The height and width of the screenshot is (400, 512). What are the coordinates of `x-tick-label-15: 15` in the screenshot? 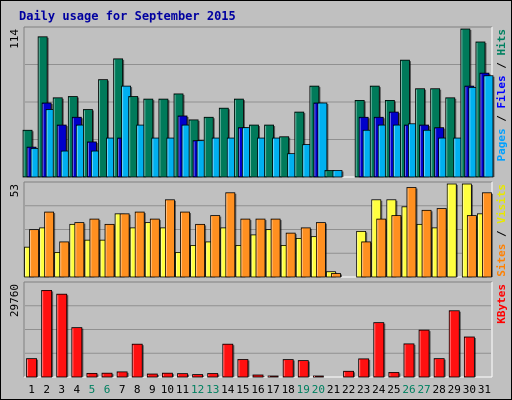 It's located at (242, 389).